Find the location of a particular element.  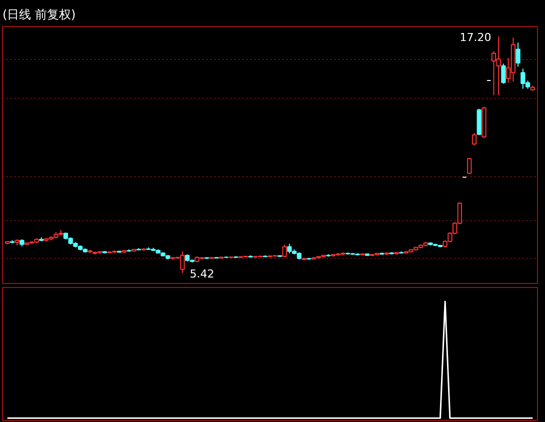

annotation: 17.20 is located at coordinates (476, 37).